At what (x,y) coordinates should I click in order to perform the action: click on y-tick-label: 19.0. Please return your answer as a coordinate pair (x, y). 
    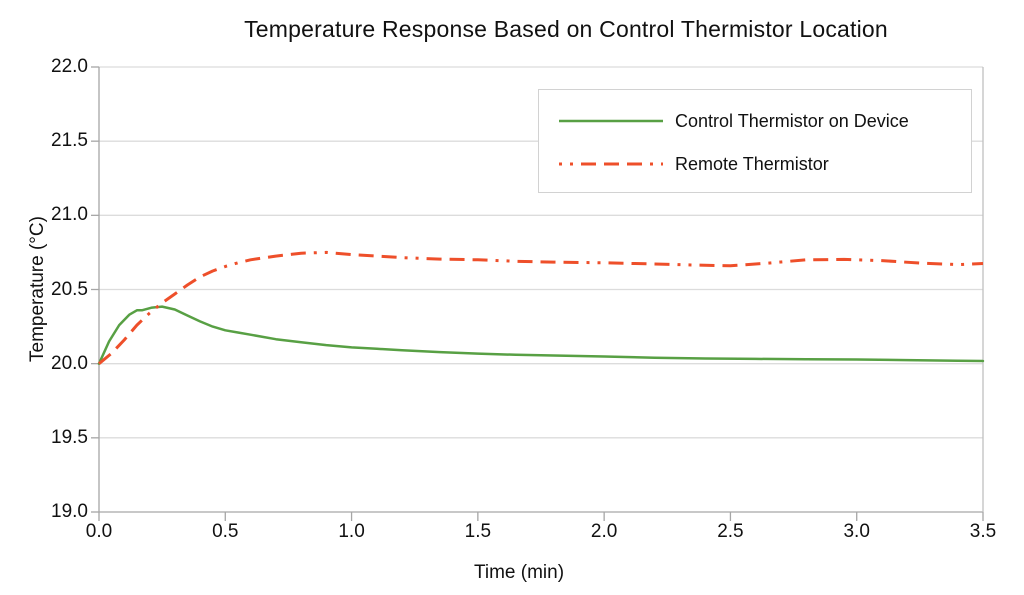
    Looking at the image, I should click on (69, 511).